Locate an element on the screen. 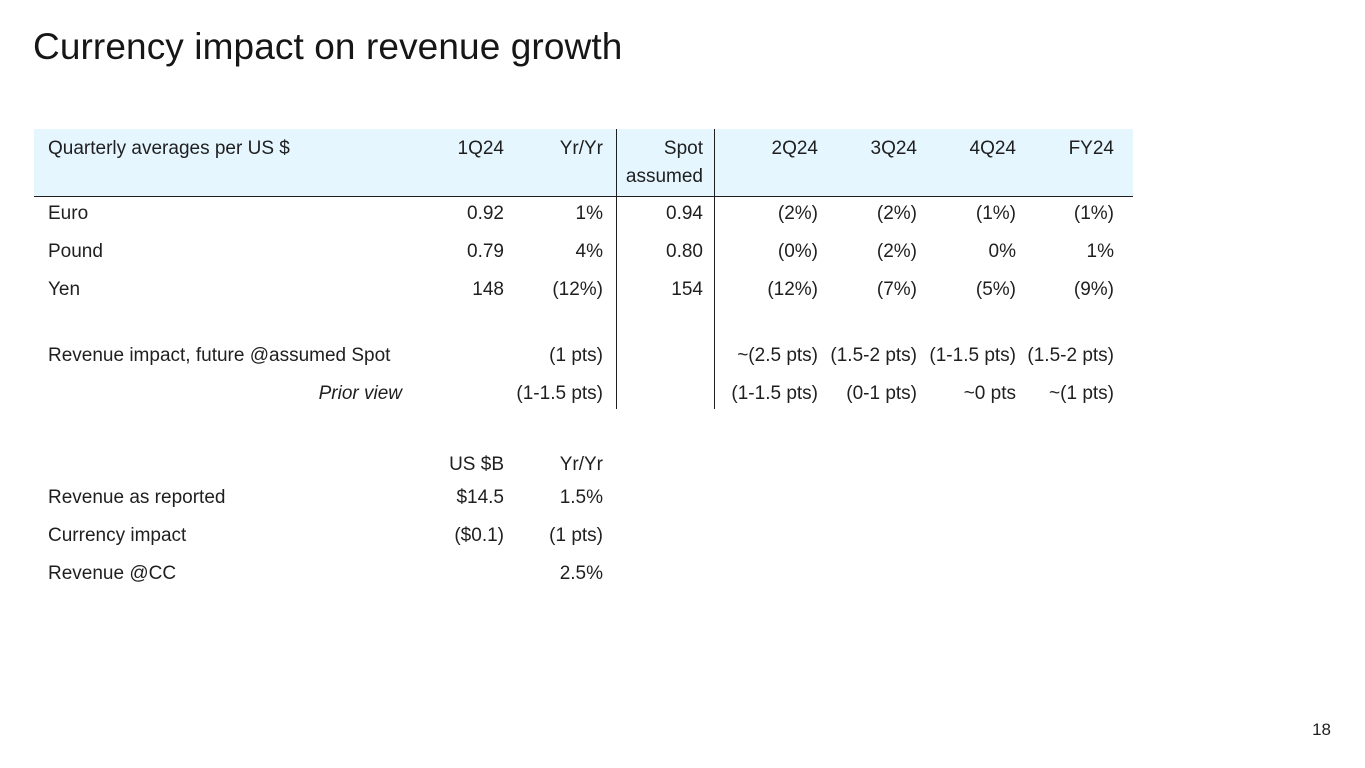 This screenshot has width=1365, height=768. row-yen-2q24: (12%) is located at coordinates (792, 289).